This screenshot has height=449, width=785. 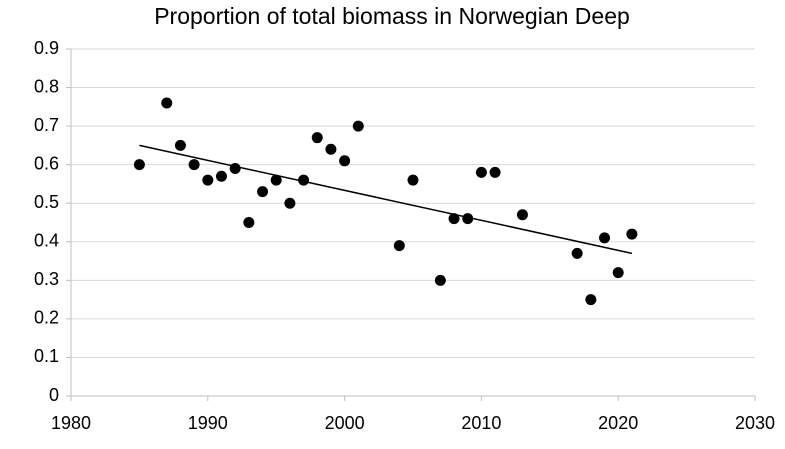 I want to click on y-tick-label: 0.8, so click(x=46, y=86).